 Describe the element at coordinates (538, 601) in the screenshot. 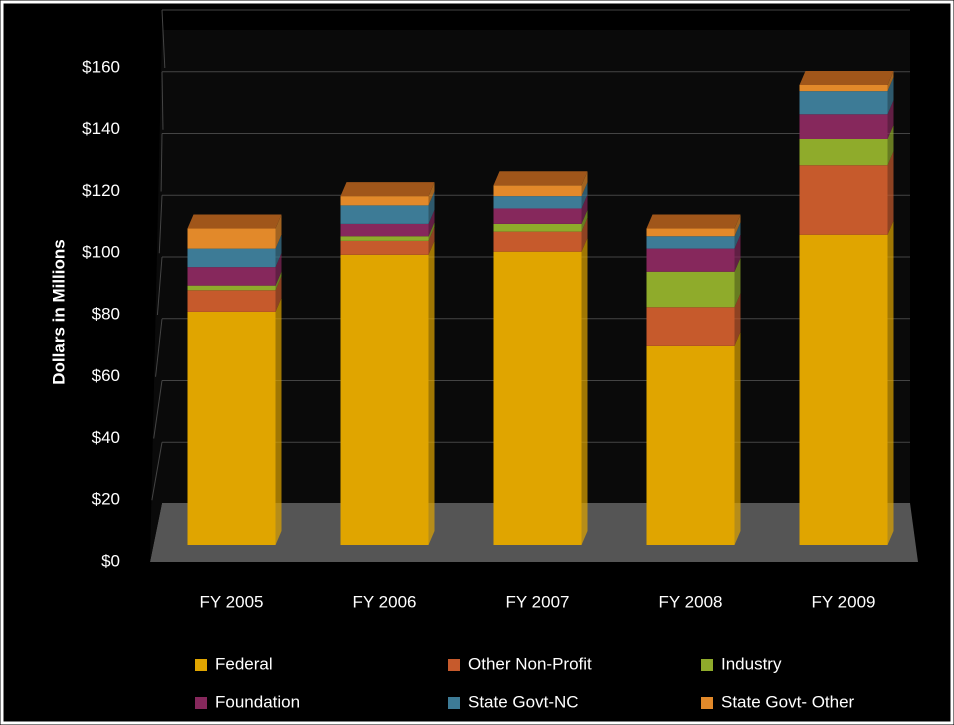

I see `x-tick-label: FY 2007` at that location.